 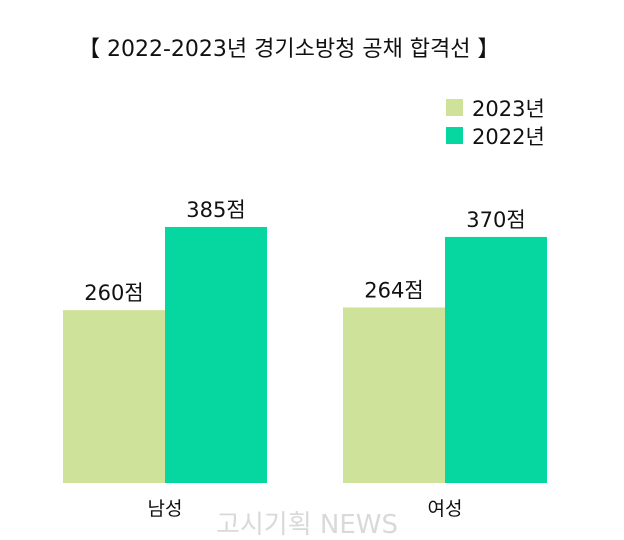 What do you see at coordinates (454, 135) in the screenshot?
I see `legend-swatch-2022` at bounding box center [454, 135].